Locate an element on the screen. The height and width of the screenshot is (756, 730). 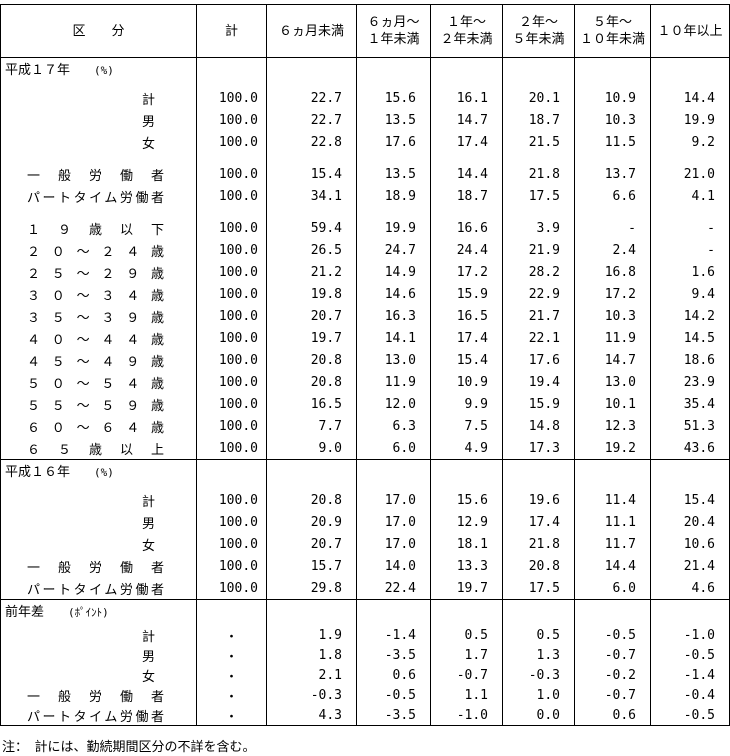
value-cell: -0.5 is located at coordinates (690, 715).